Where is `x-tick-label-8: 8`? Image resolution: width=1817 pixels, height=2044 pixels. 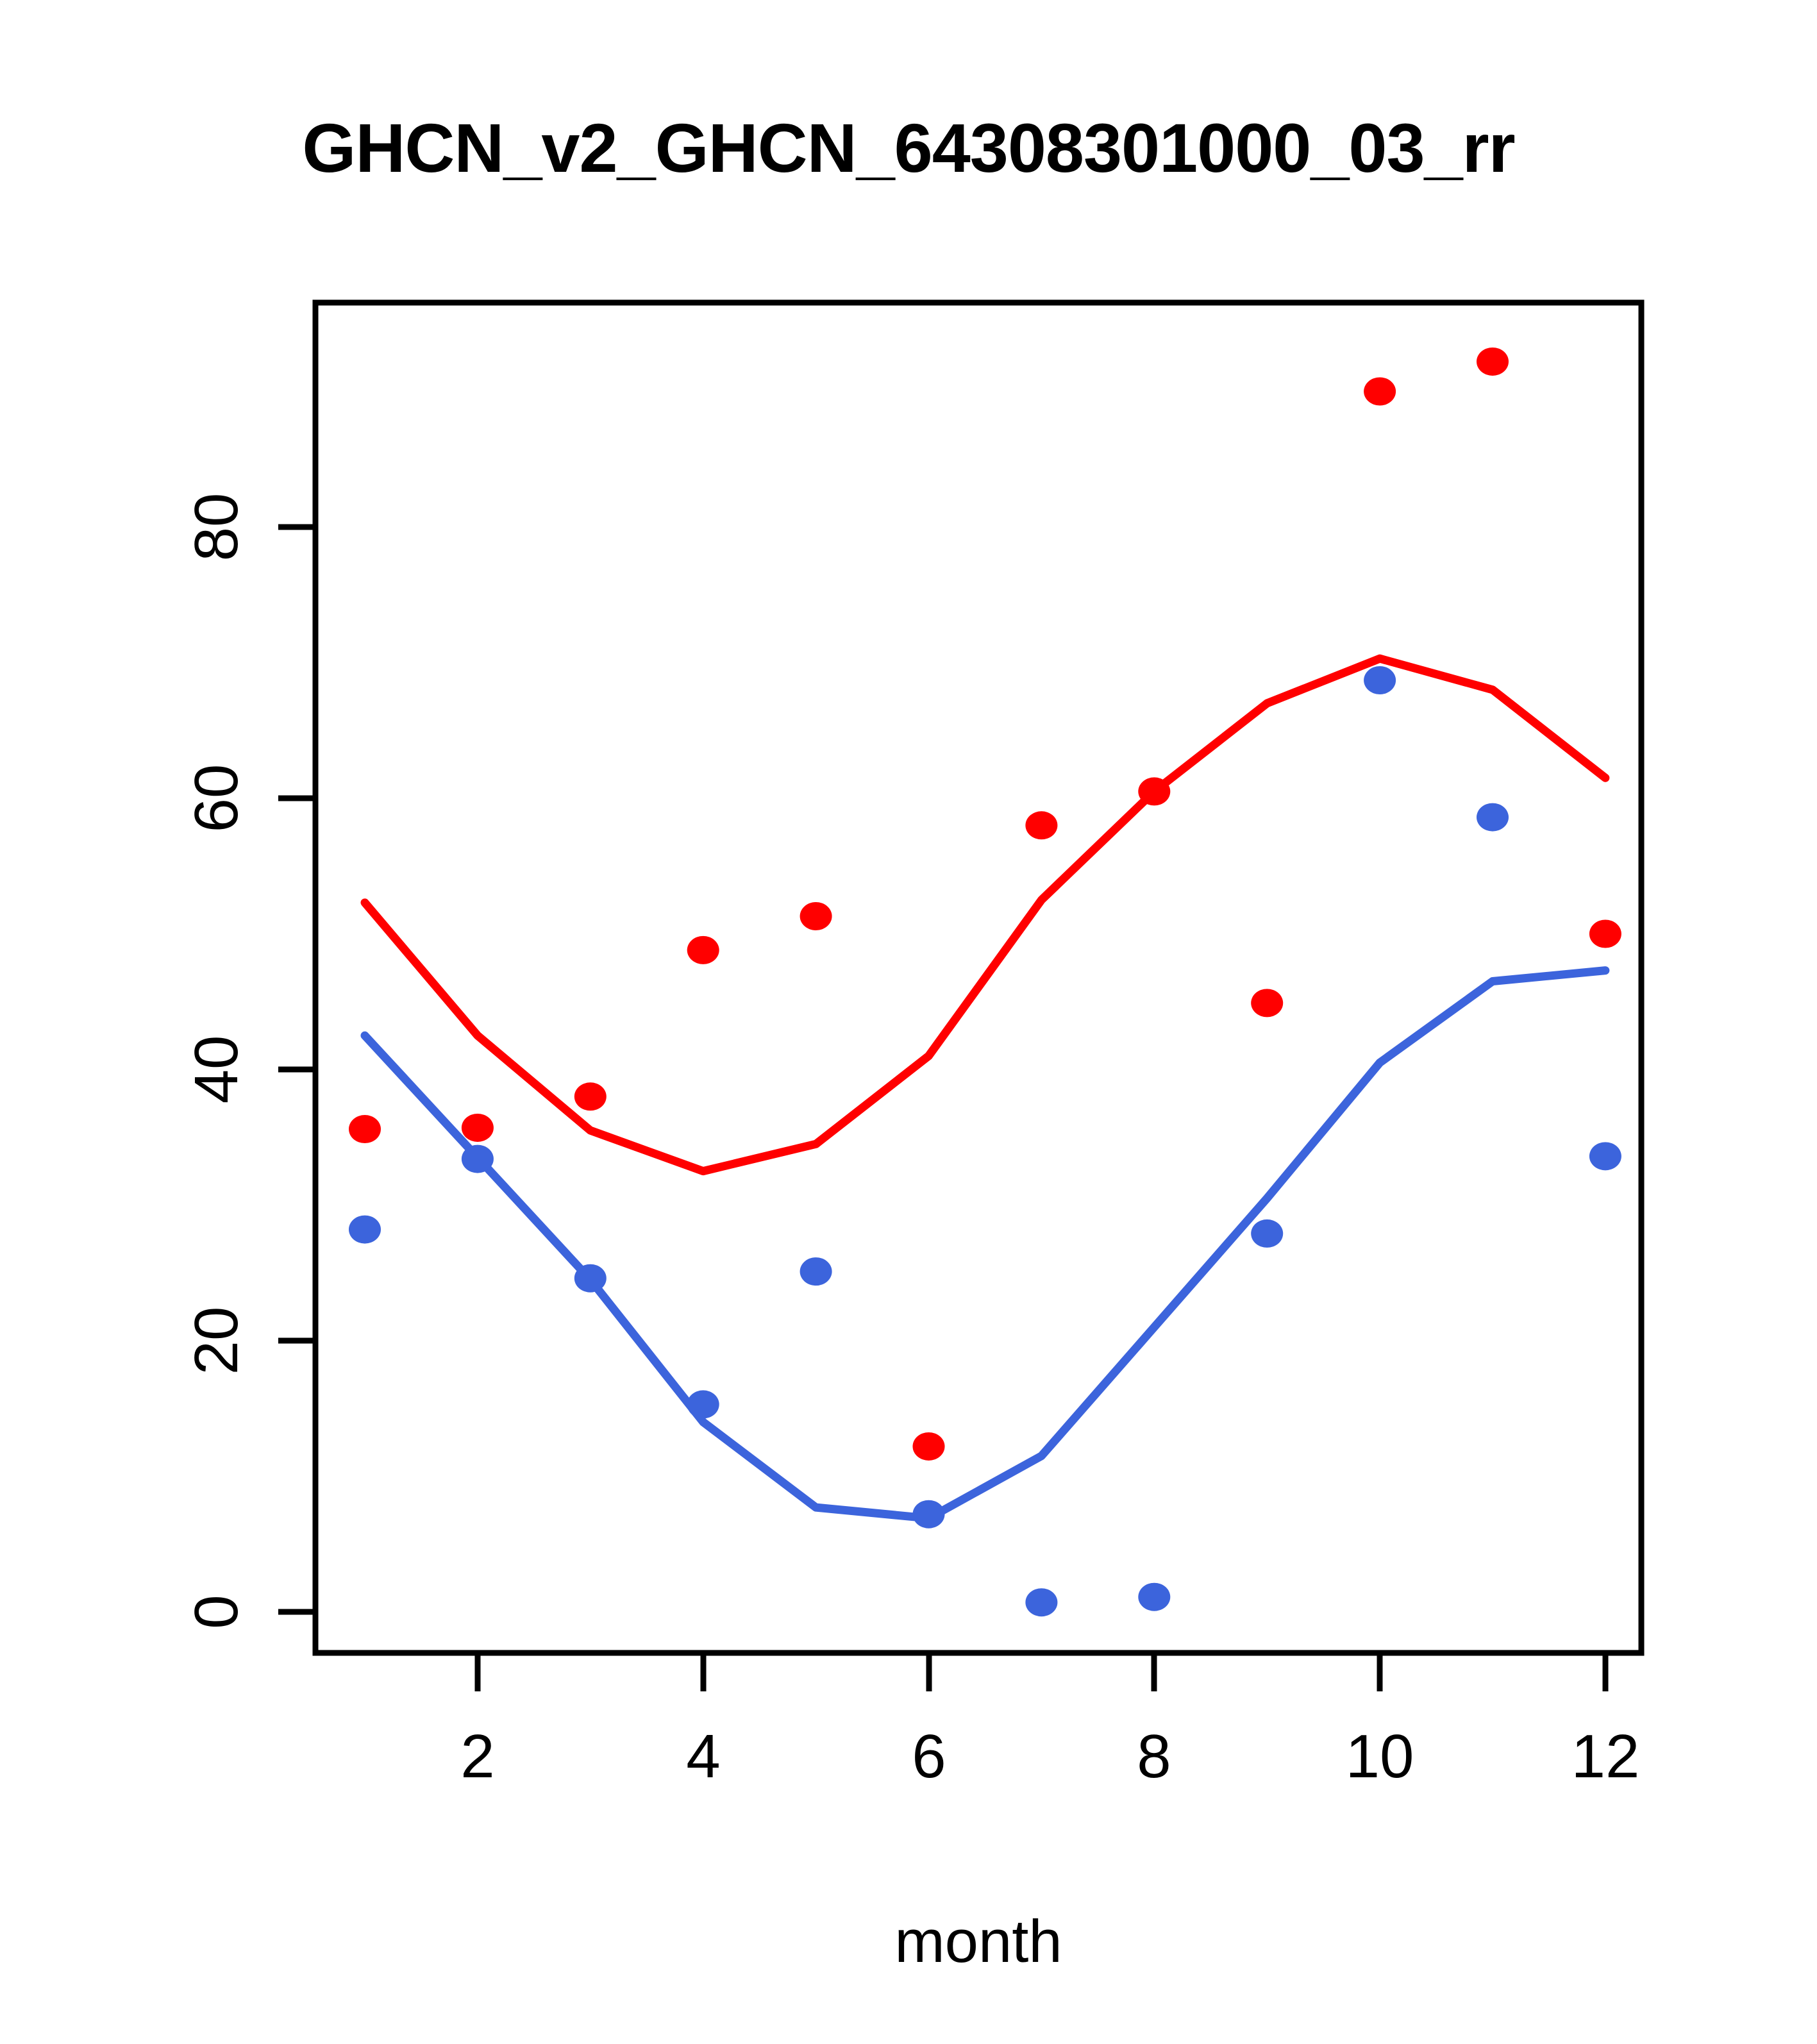
x-tick-label-8: 8 is located at coordinates (1154, 1756).